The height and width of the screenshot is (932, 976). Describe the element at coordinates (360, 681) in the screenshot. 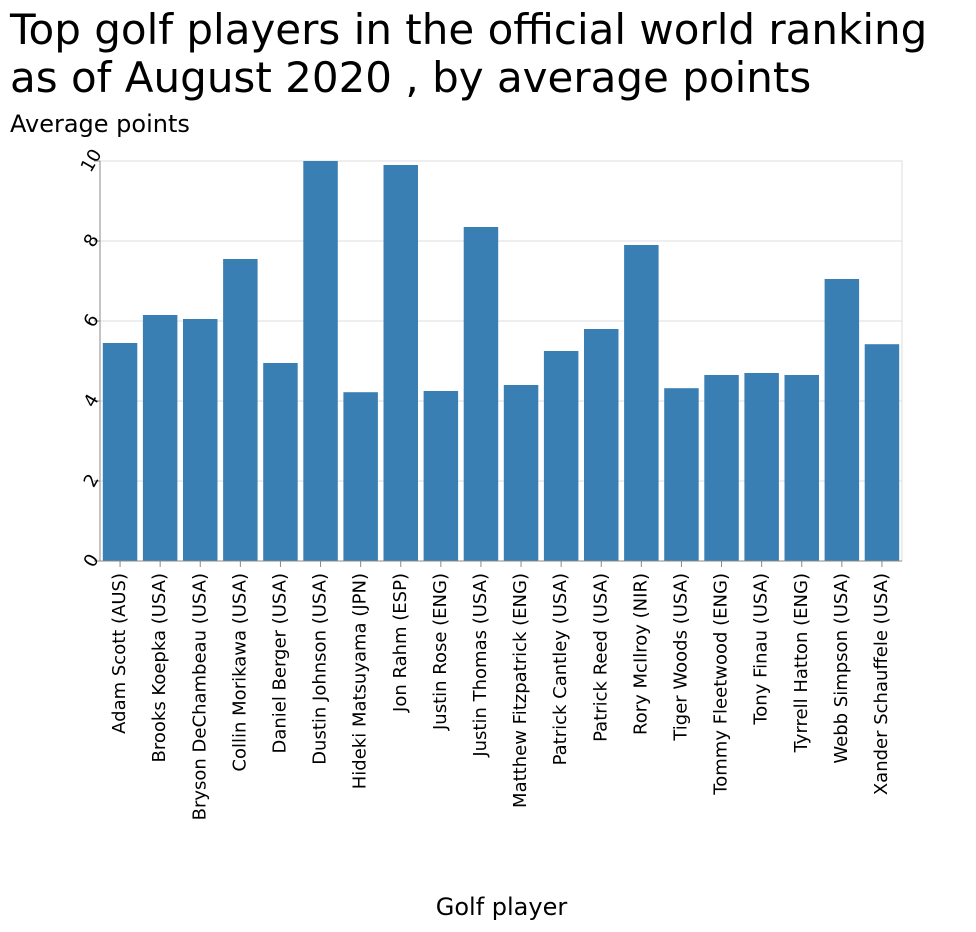

I see `x-tick-label: Hideki Matsuyama (JPN)` at that location.